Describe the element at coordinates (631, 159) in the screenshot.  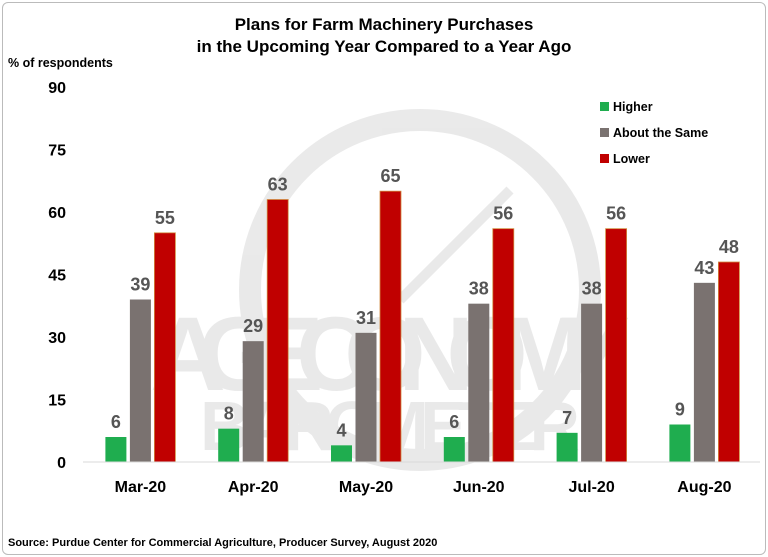
I see `legend-label: Lower` at that location.